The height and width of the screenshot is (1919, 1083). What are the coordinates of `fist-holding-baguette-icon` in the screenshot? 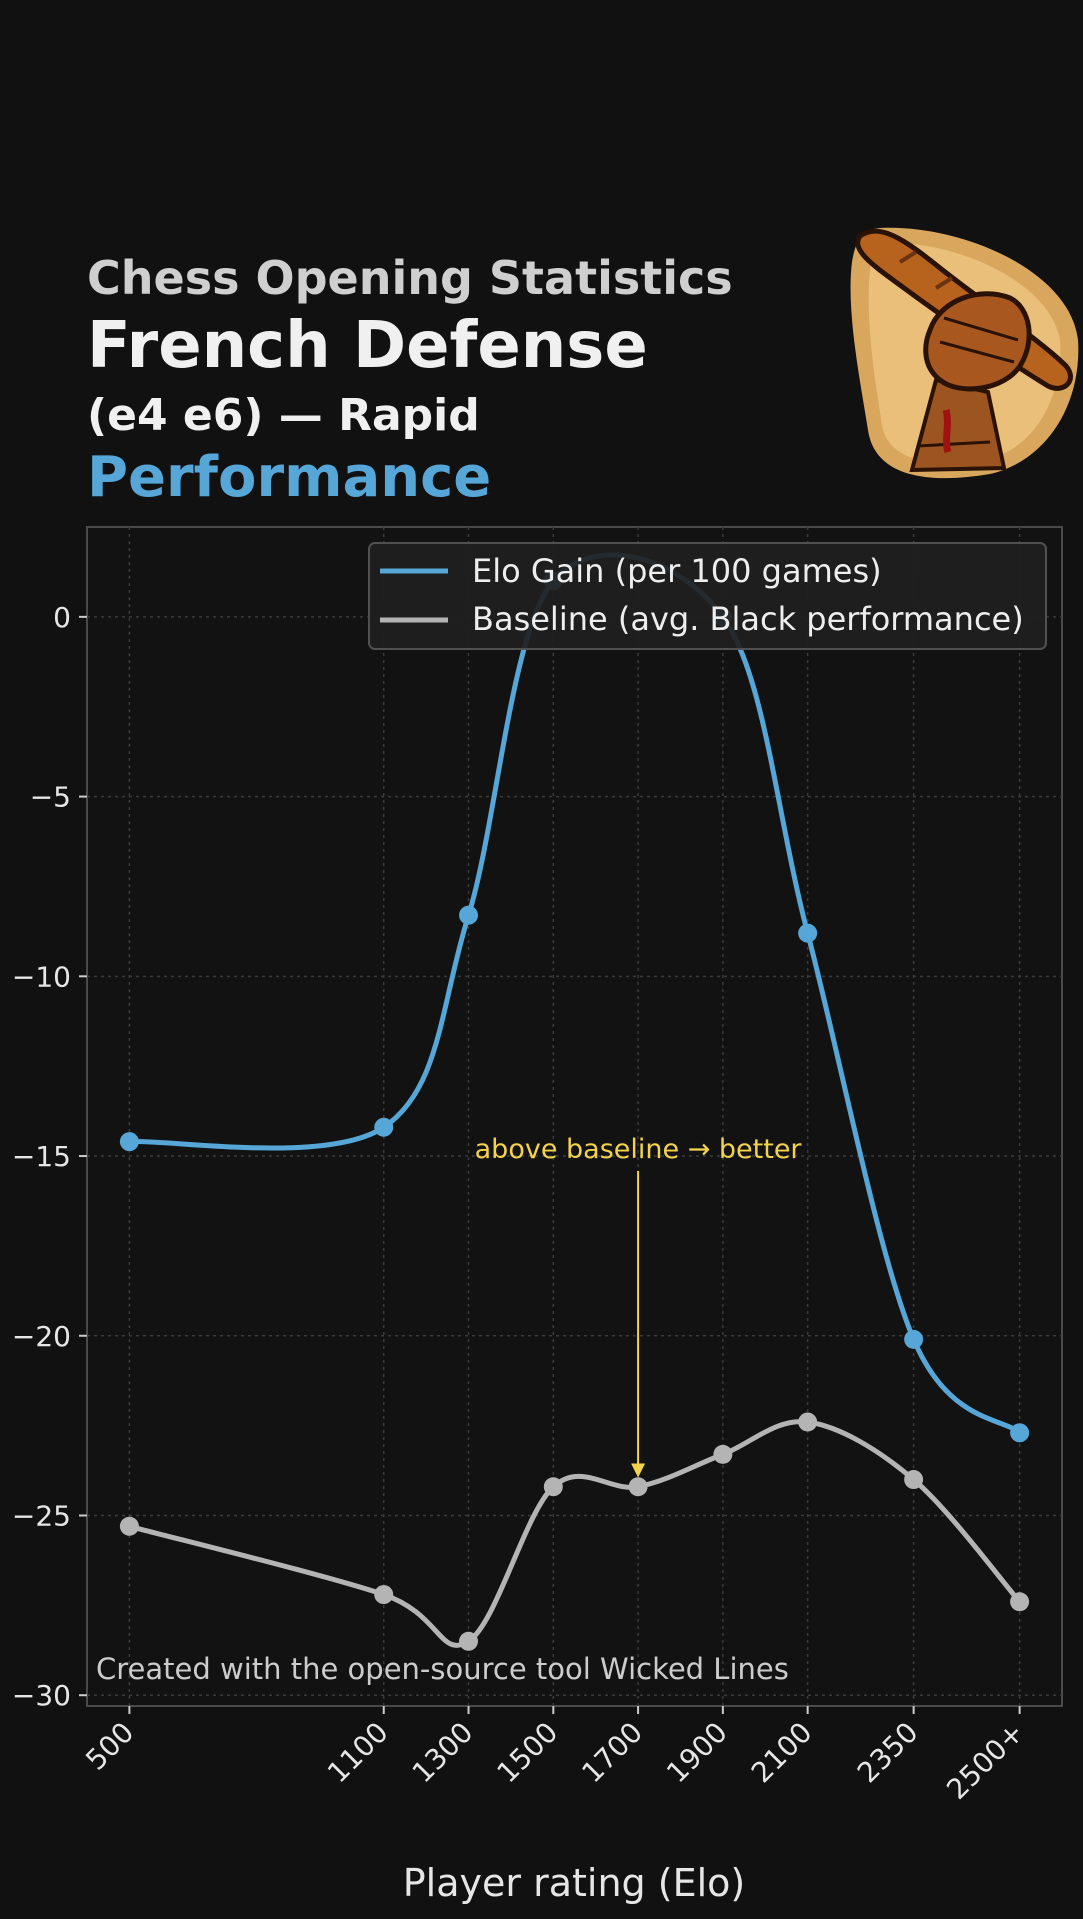 It's located at (964, 353).